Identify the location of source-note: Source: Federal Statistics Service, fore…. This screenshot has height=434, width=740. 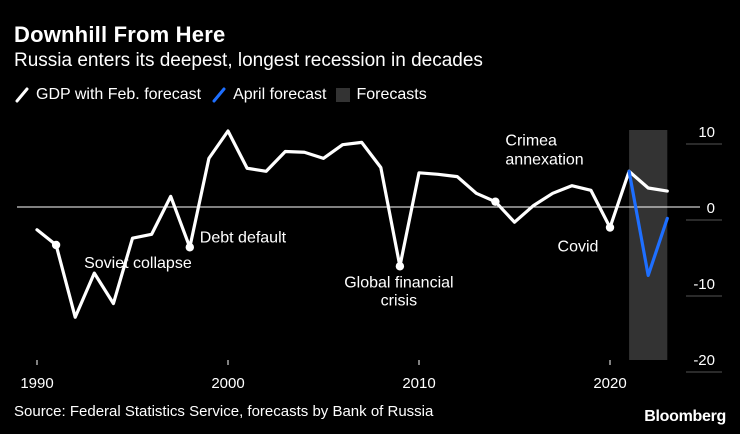
(224, 411).